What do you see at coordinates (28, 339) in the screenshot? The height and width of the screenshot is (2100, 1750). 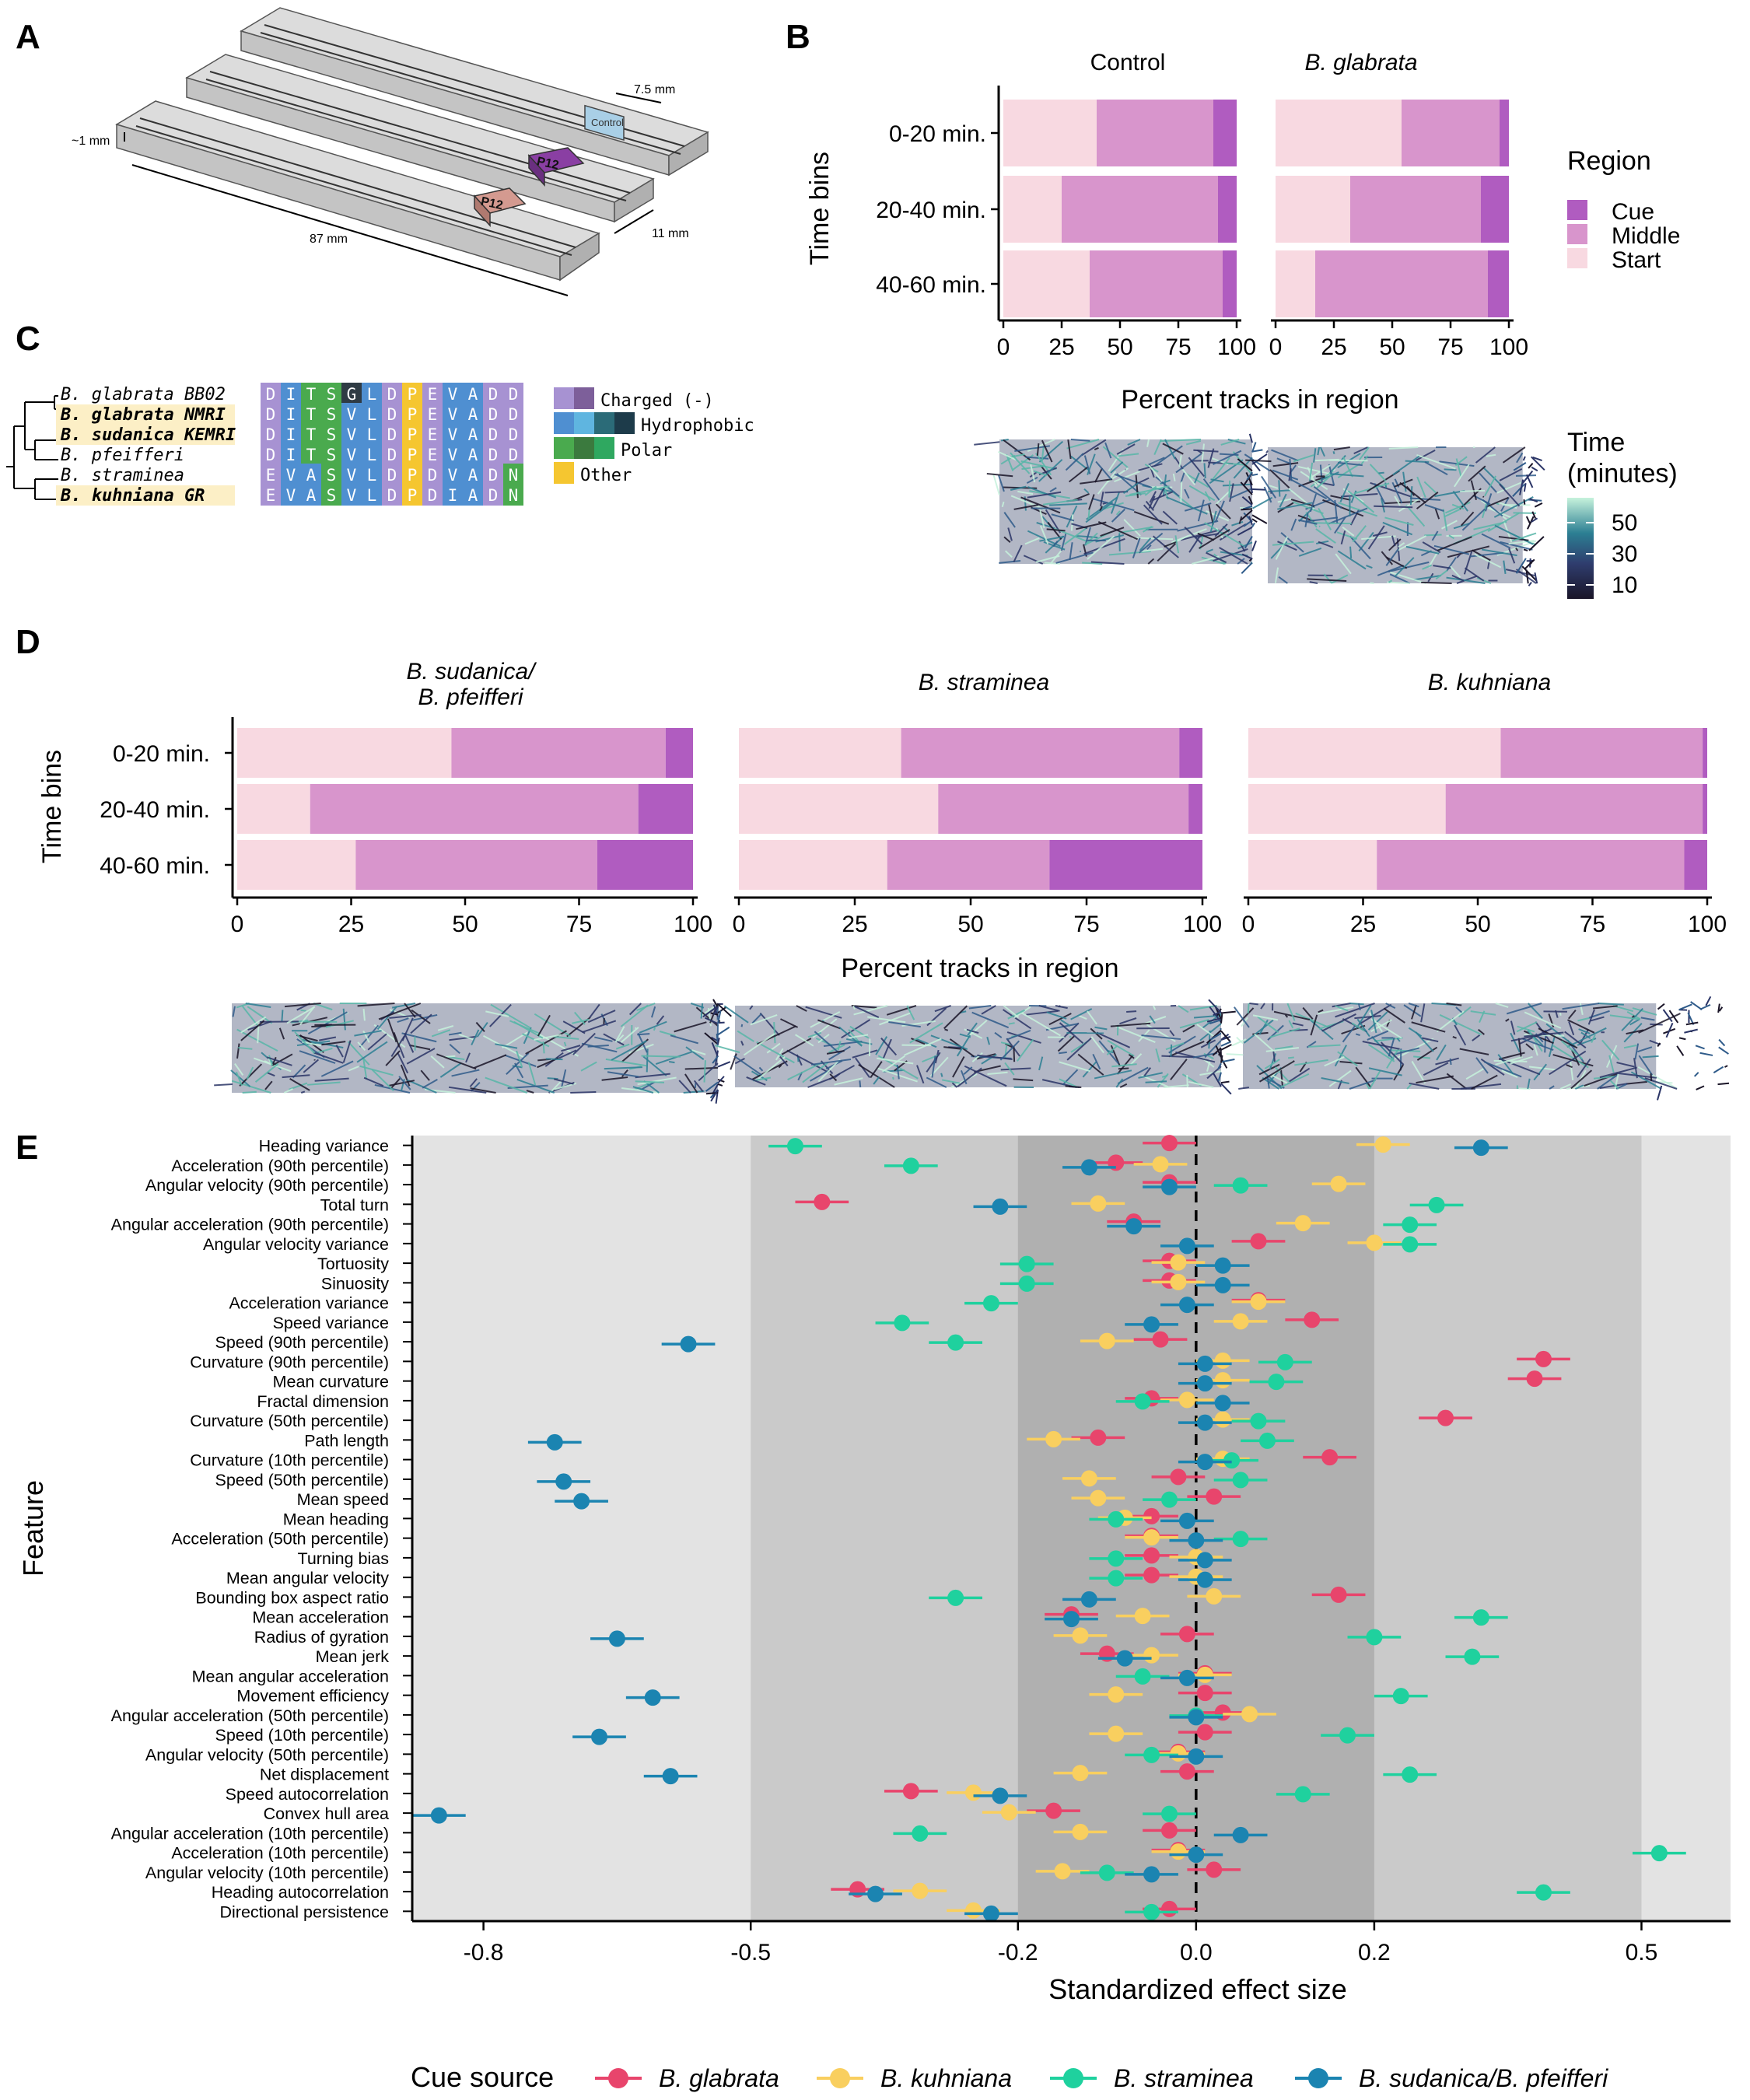 I see `panel-letter-c: C` at bounding box center [28, 339].